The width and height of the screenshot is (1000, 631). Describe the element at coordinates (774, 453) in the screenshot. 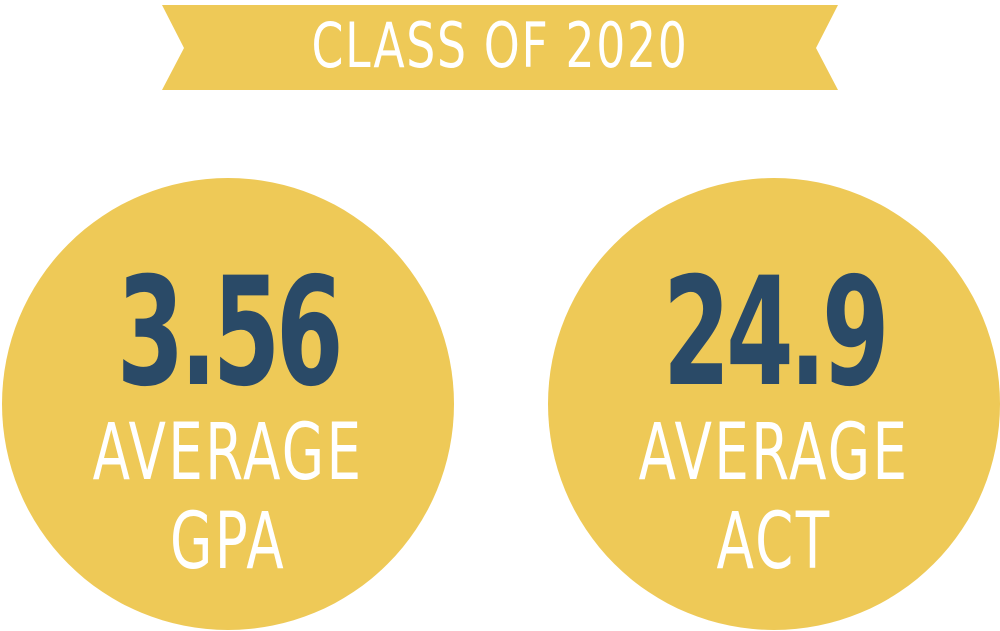

I see `act-label-line1: AVERAGE` at that location.